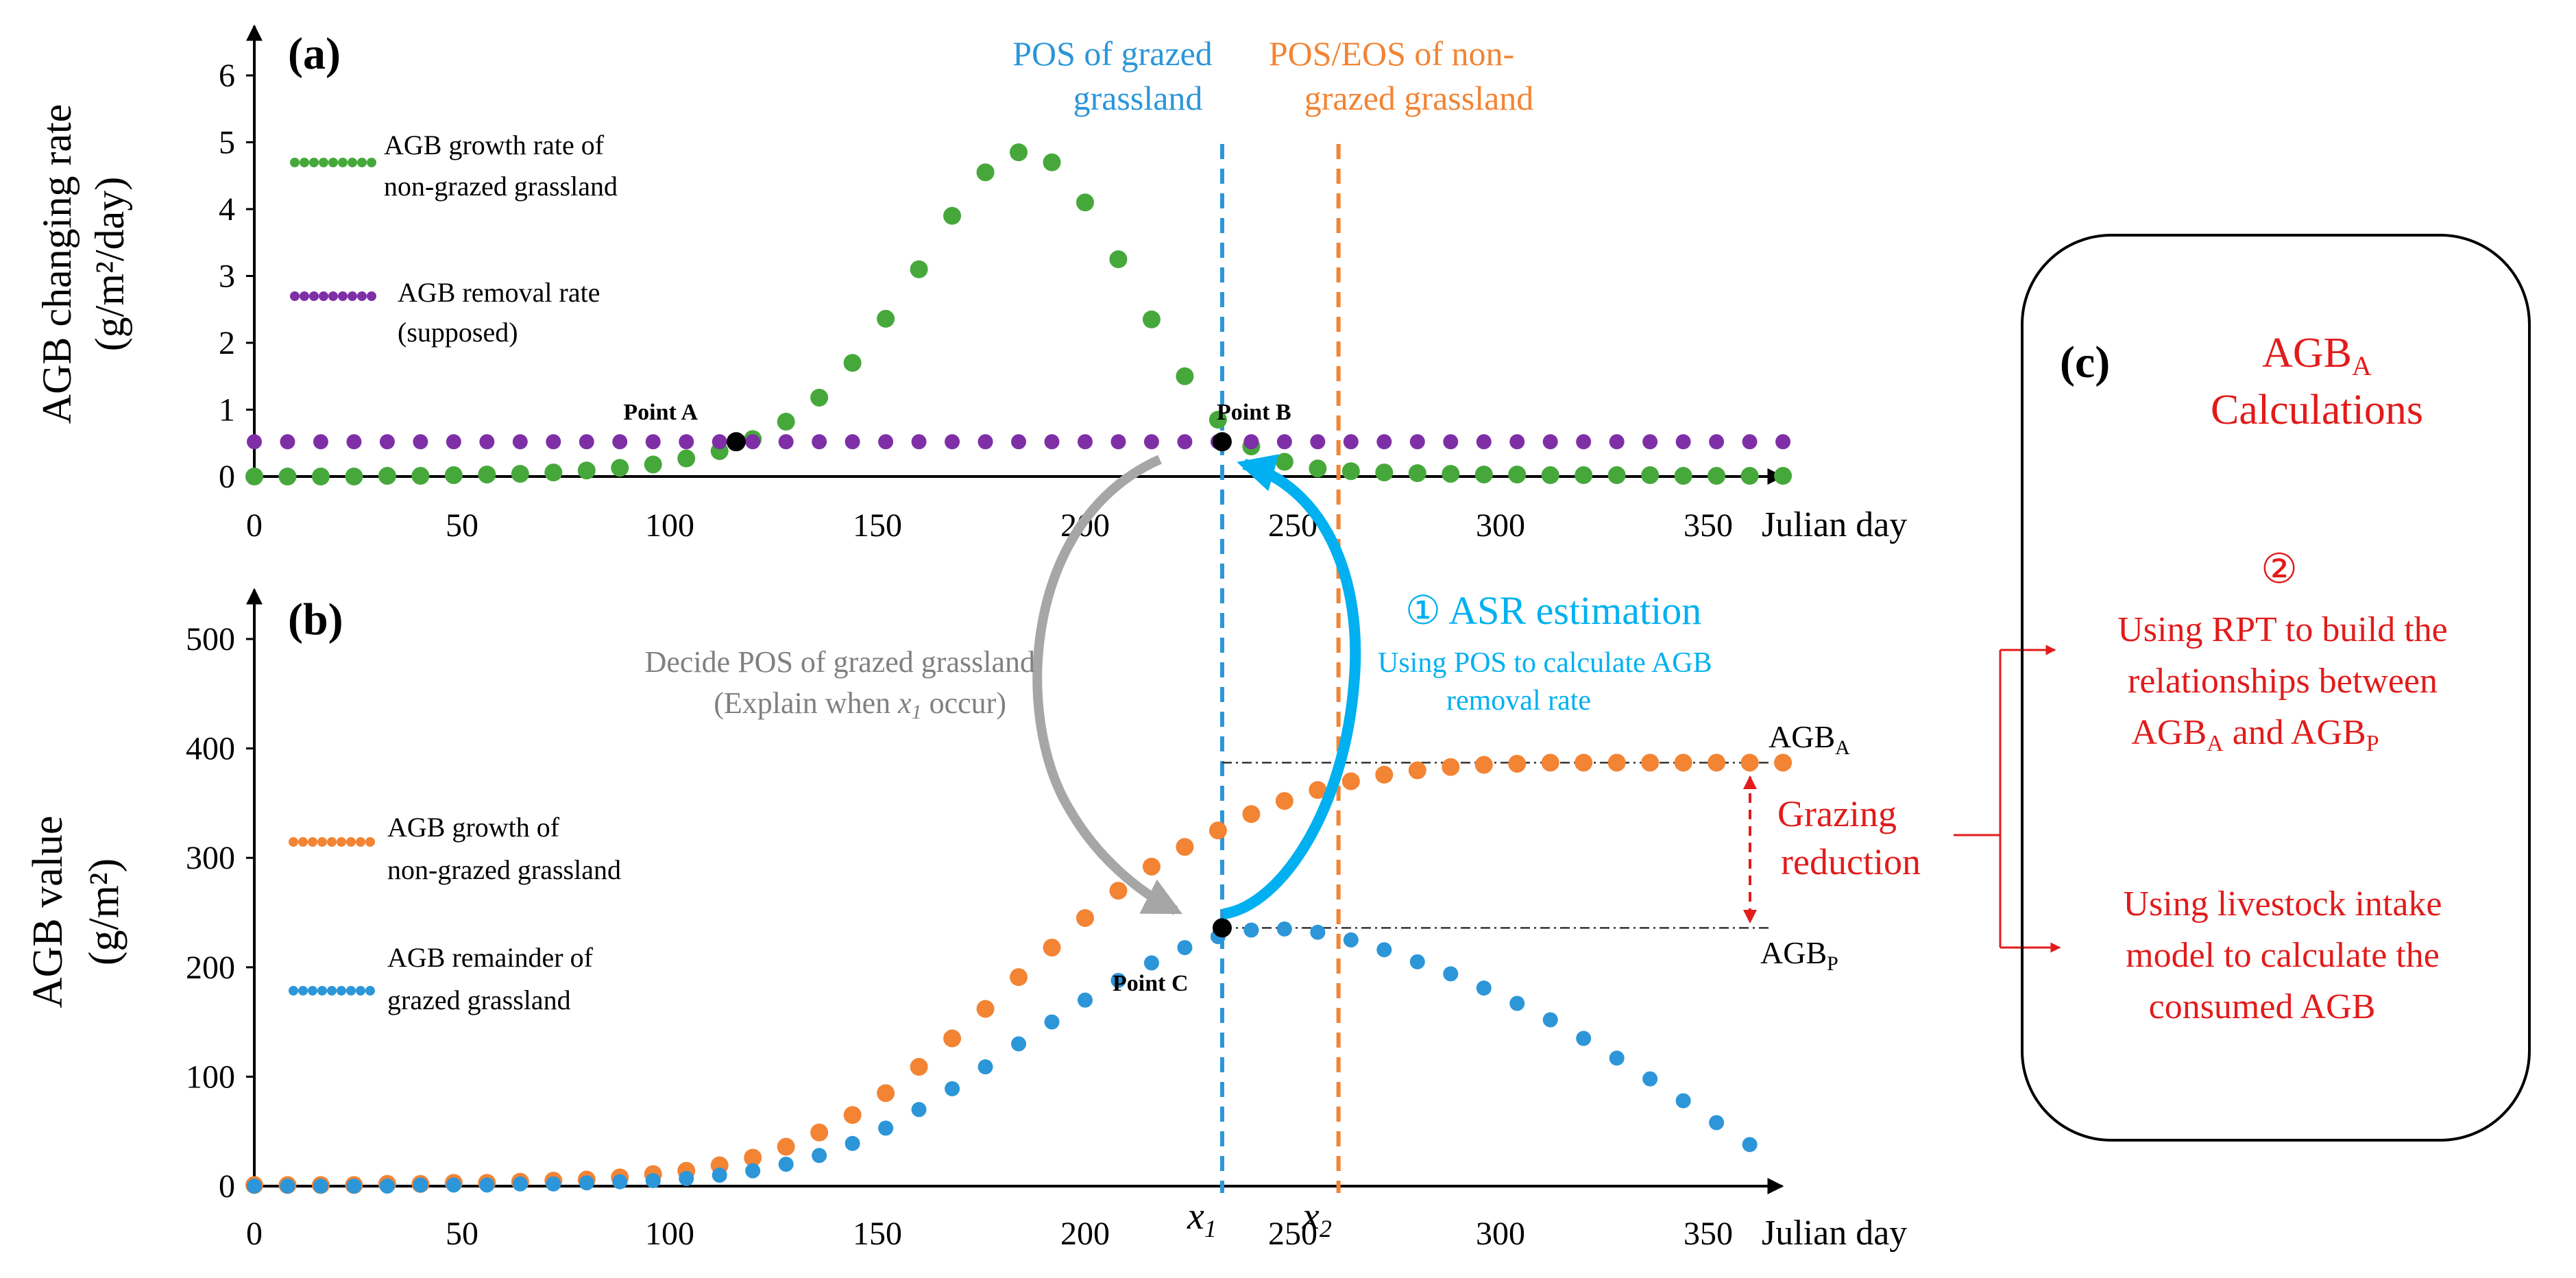 The image size is (2576, 1278). Describe the element at coordinates (877, 1234) in the screenshot. I see `x-tick-label: 150` at that location.